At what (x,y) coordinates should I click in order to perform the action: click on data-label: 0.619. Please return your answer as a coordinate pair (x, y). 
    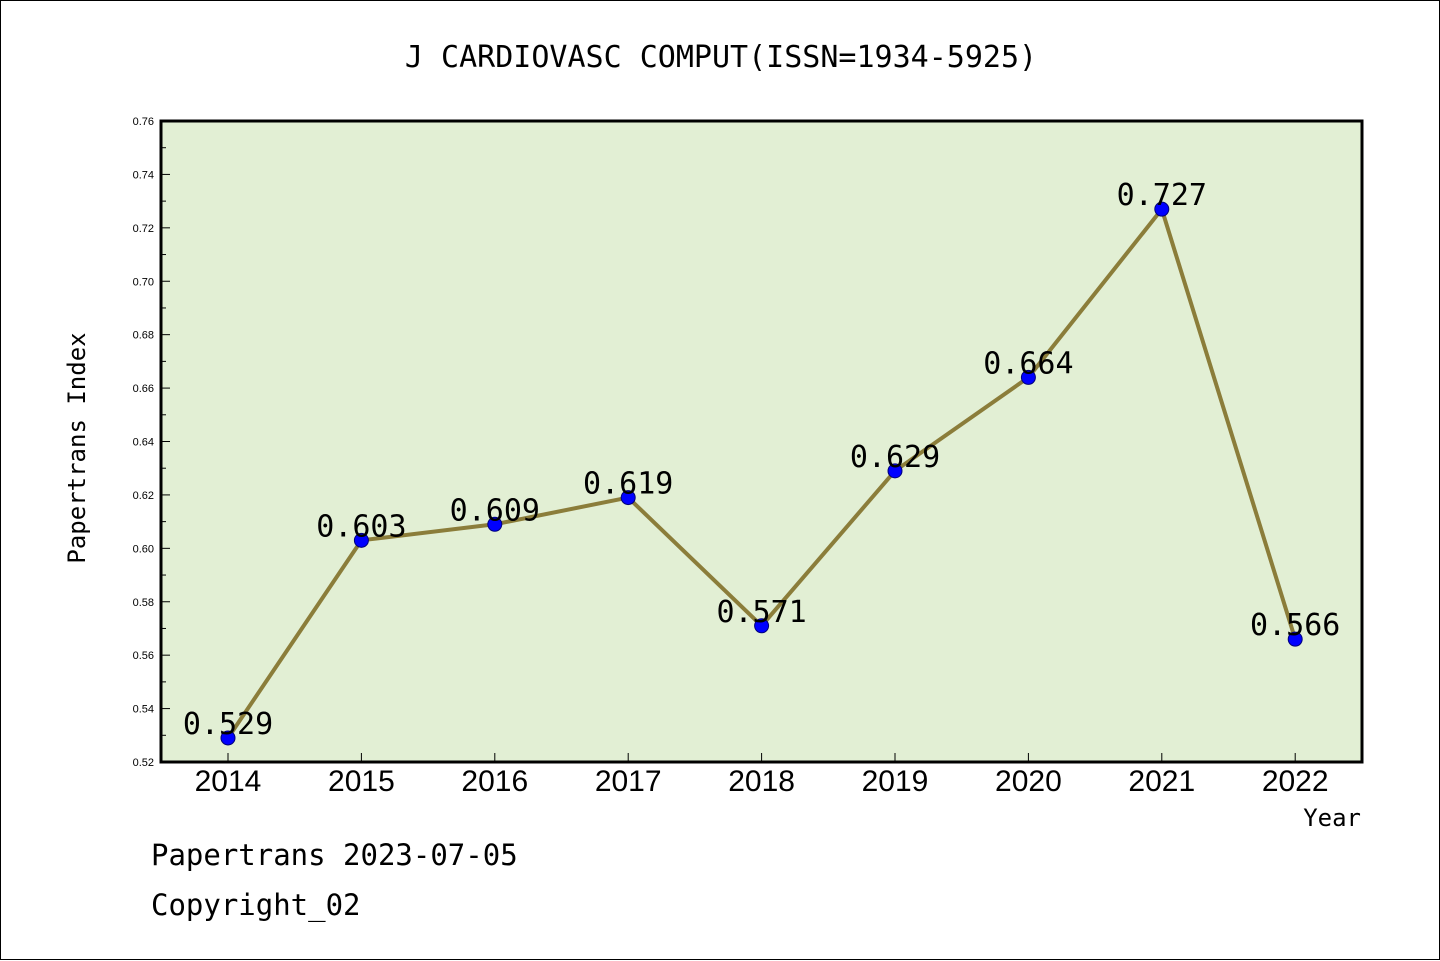
    Looking at the image, I should click on (628, 484).